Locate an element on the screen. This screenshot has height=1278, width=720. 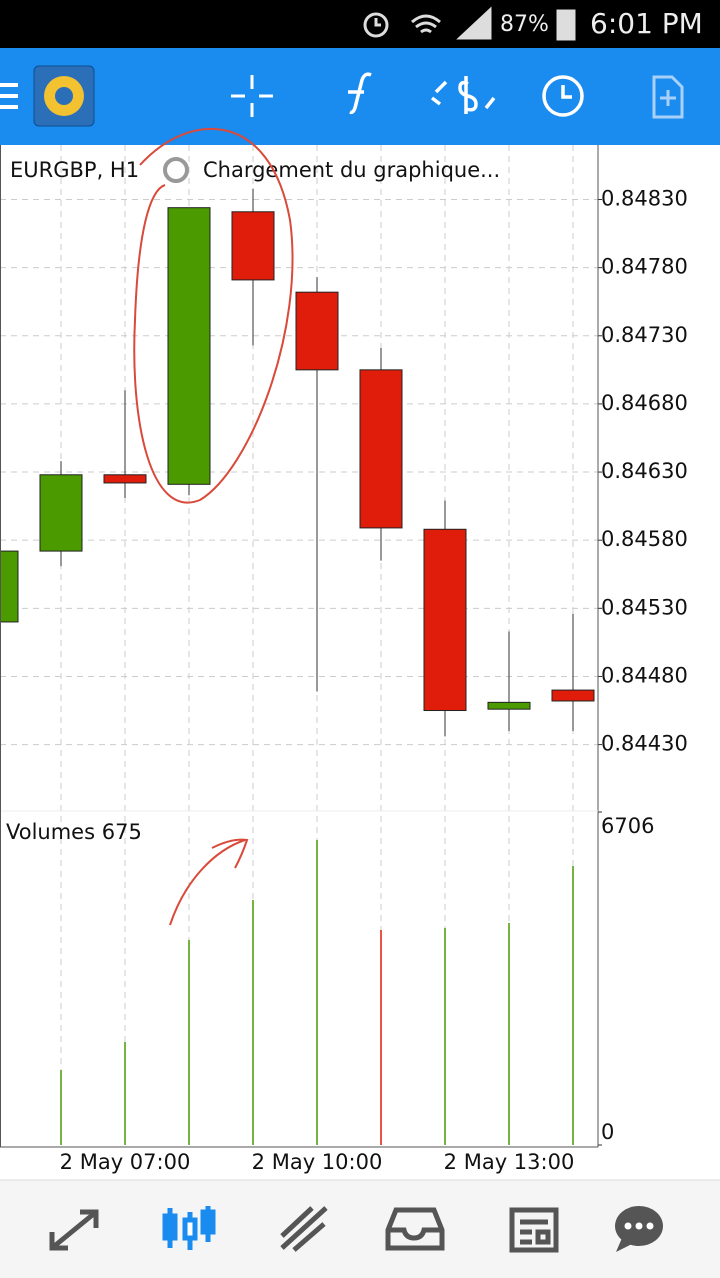
y-tick-label: 0.84780 is located at coordinates (644, 267).